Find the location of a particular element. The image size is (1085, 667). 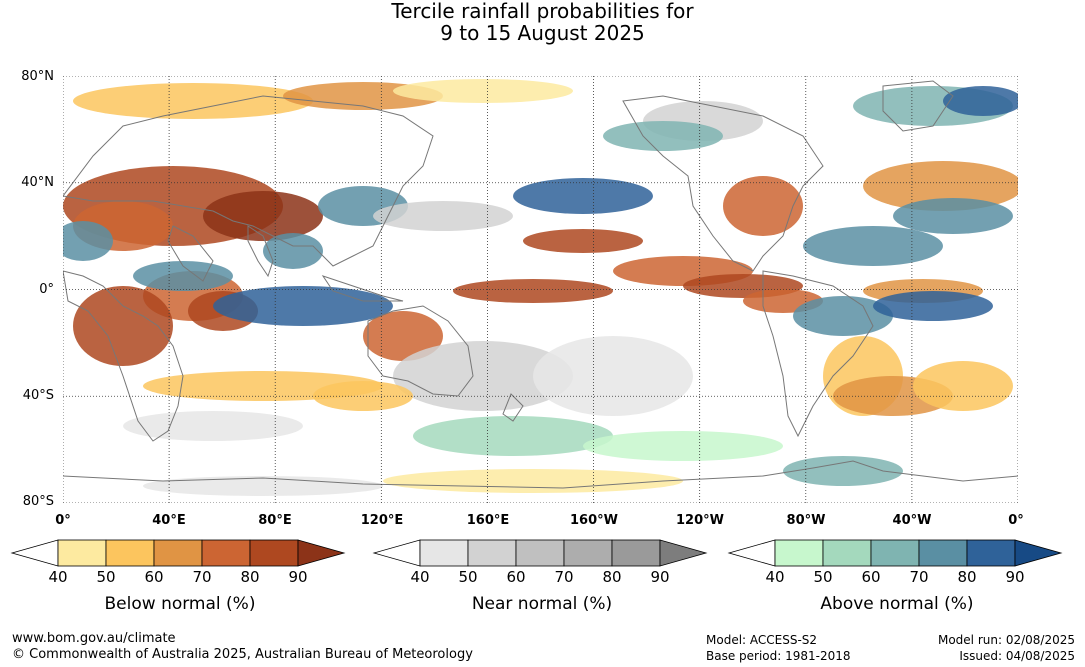

coastline-africa is located at coordinates (123, 356).